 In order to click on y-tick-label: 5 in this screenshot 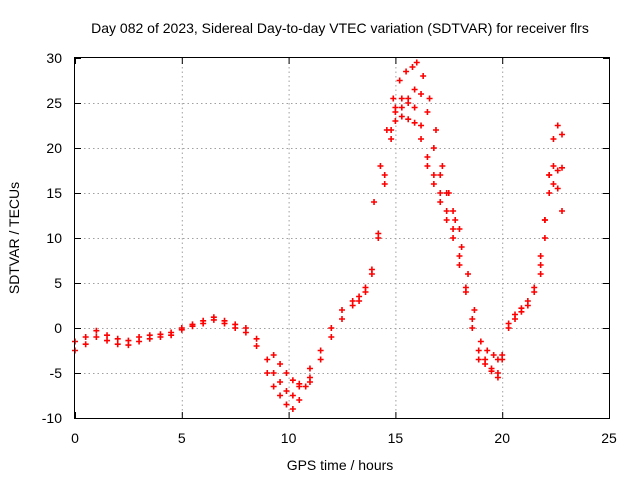, I will do `click(58, 283)`.